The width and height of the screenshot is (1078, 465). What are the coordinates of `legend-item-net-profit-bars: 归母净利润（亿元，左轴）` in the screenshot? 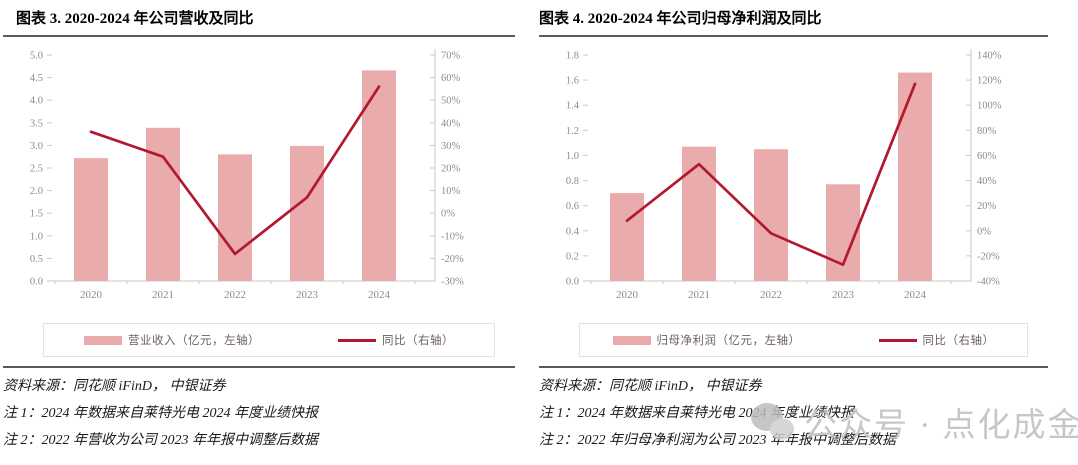 It's located at (706, 340).